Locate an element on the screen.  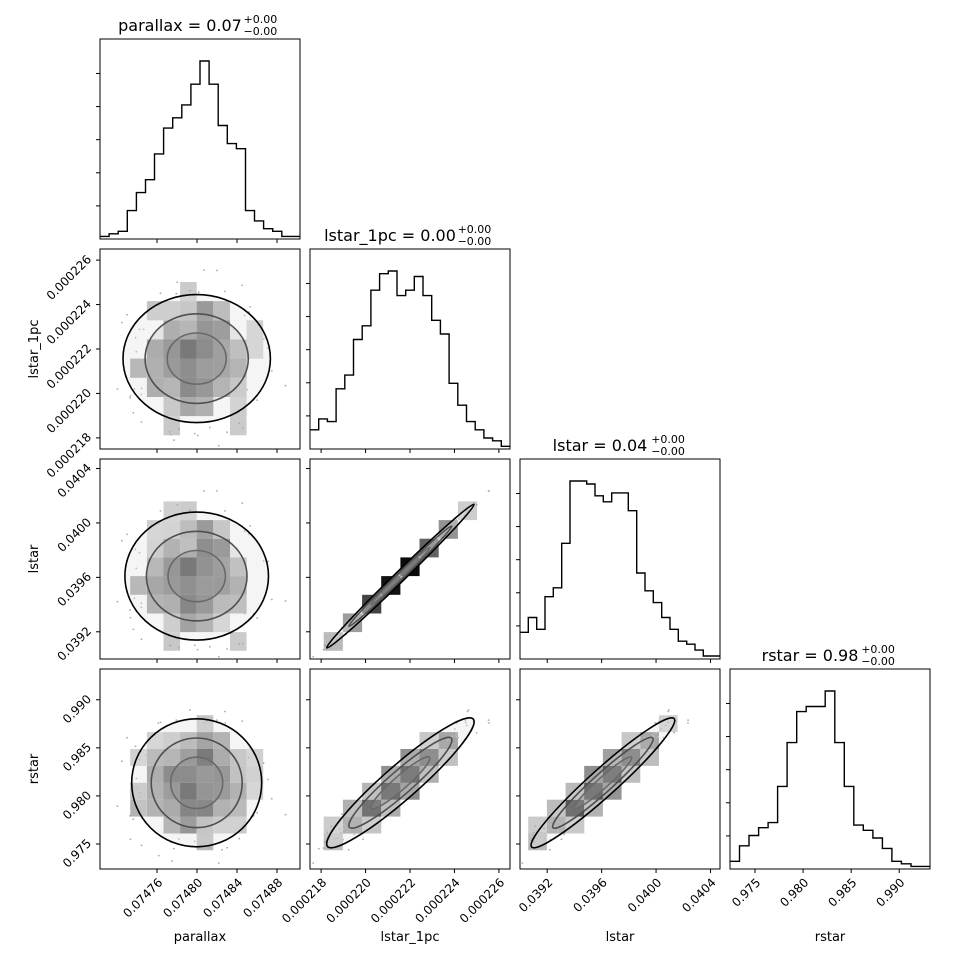
ytick-label-rstar: 0.990 is located at coordinates (77, 709).